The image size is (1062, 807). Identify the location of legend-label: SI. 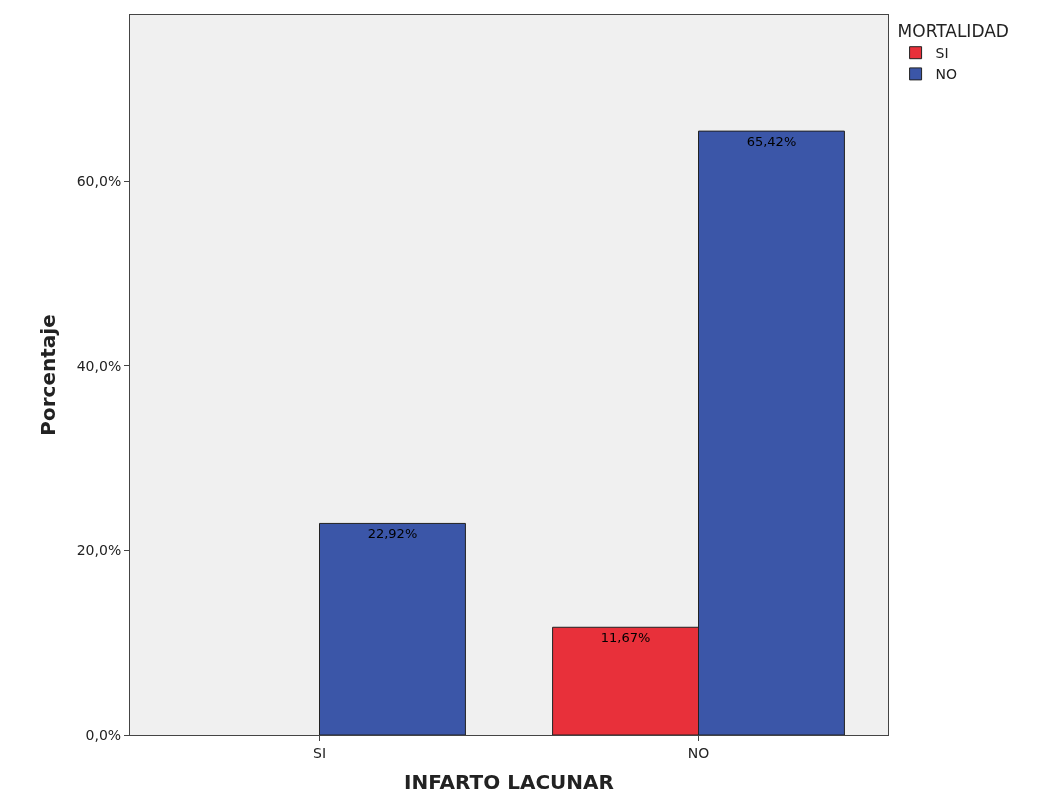
(942, 53).